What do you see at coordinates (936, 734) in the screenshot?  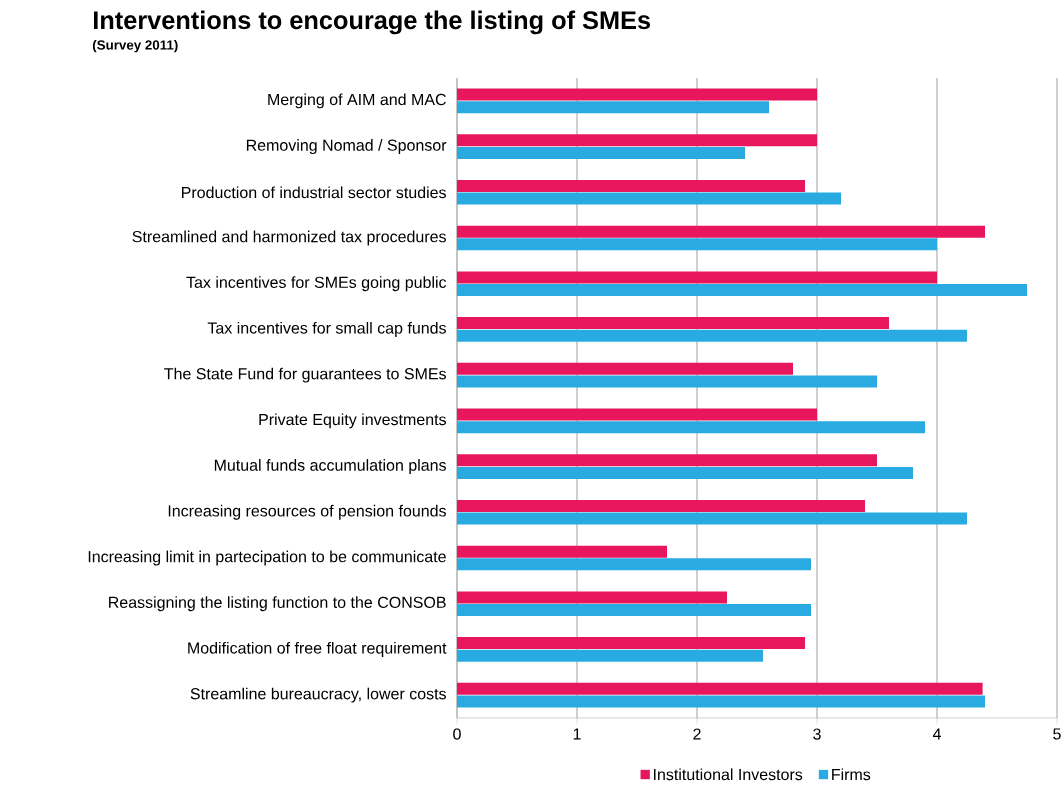 I see `x-tick-label: 4` at bounding box center [936, 734].